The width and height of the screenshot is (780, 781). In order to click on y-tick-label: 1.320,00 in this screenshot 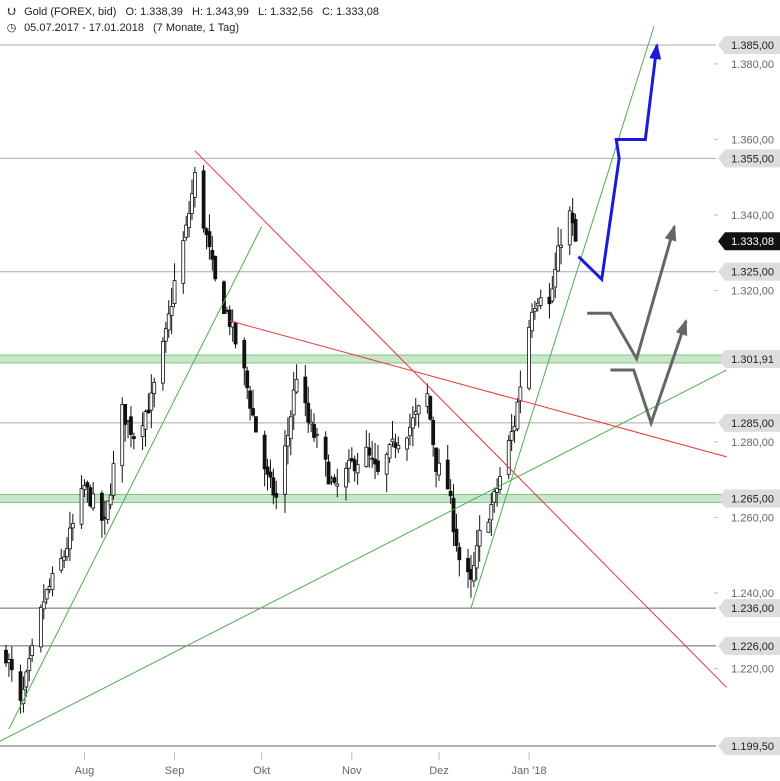, I will do `click(752, 292)`.